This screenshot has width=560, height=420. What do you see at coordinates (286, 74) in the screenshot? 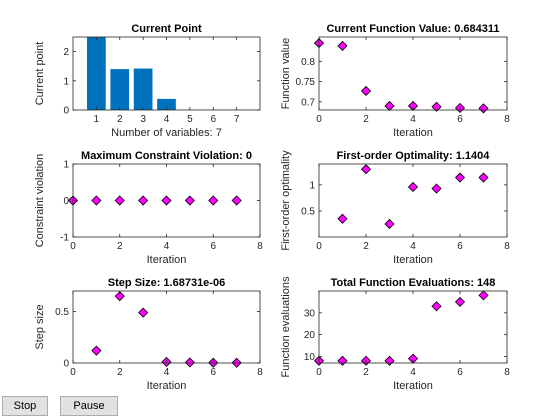
I see `function-value-ylabel: Function value` at bounding box center [286, 74].